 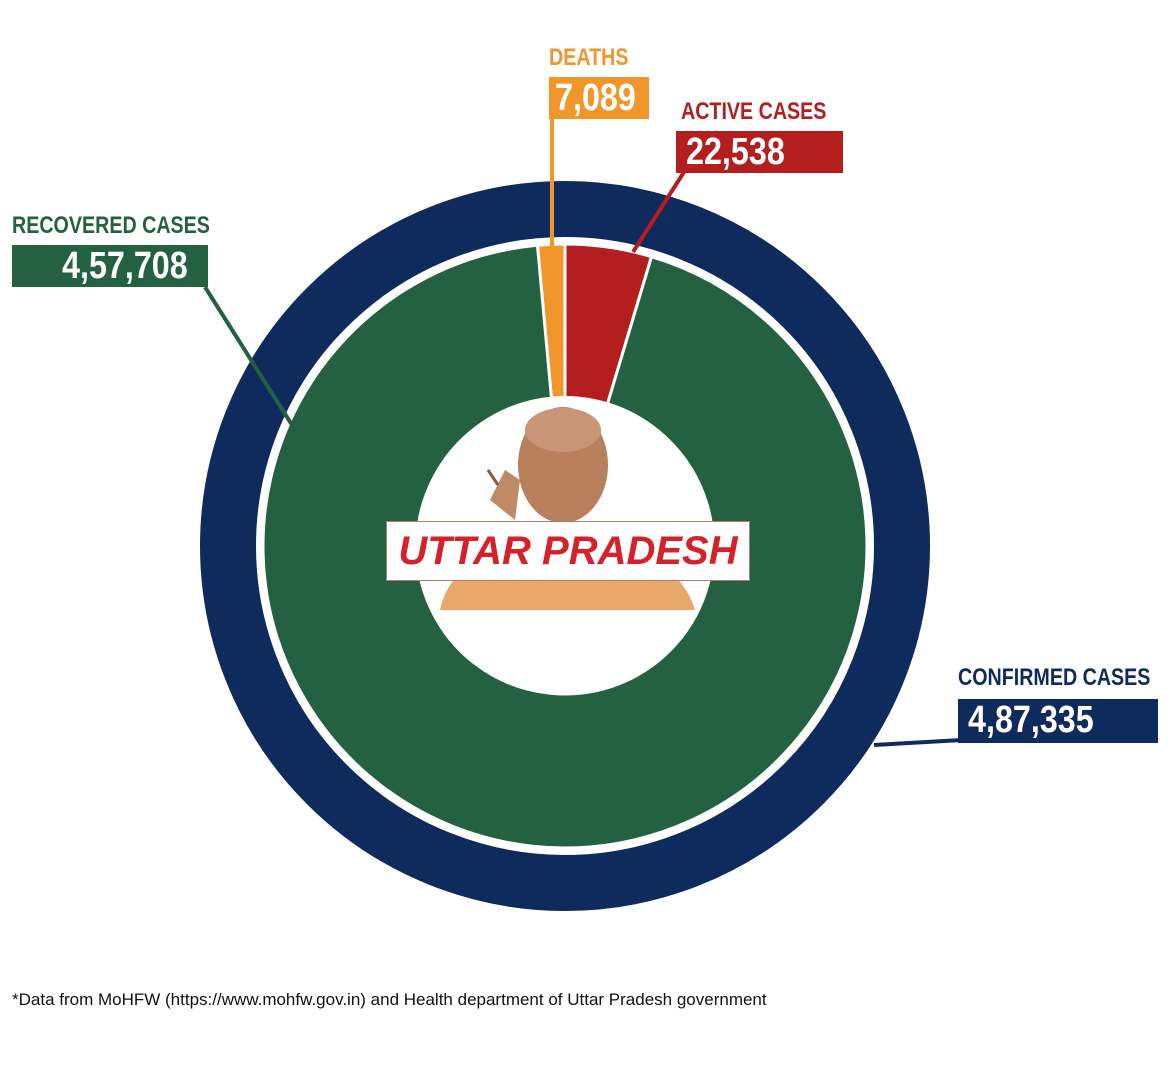 What do you see at coordinates (568, 551) in the screenshot?
I see `state-title: UTTAR PRADESH` at bounding box center [568, 551].